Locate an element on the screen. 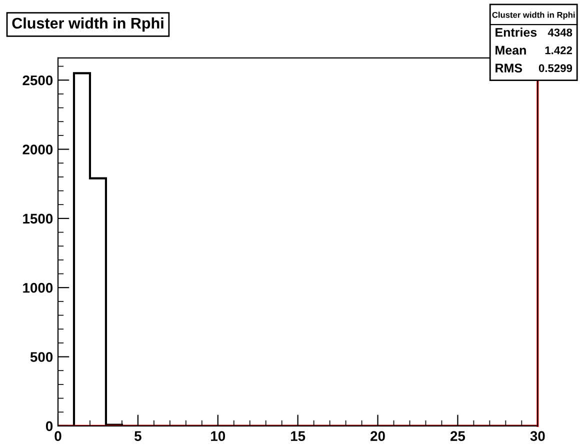 The width and height of the screenshot is (580, 446). x-tick-label: 30 is located at coordinates (537, 436).